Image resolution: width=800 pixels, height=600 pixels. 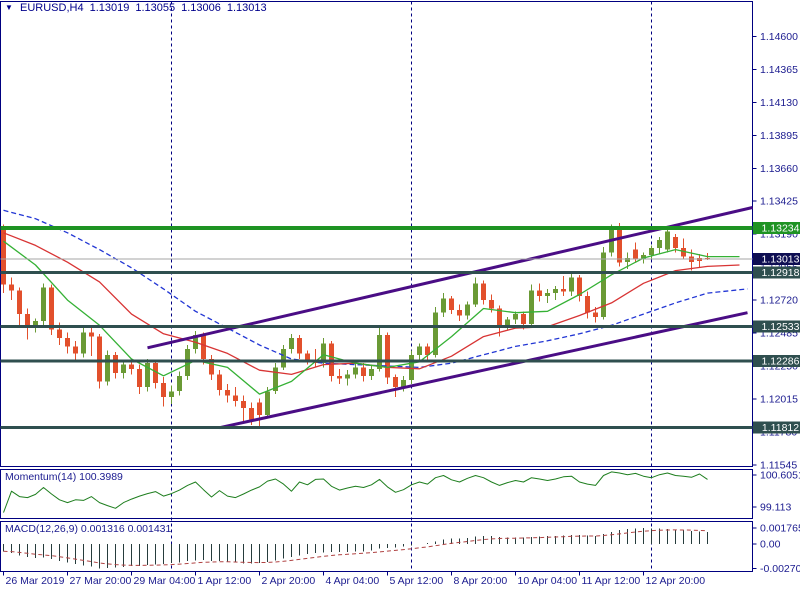 I want to click on macd-indicator-label: MACD(12,26,9) 0.001316 0.001431, so click(x=88, y=529).